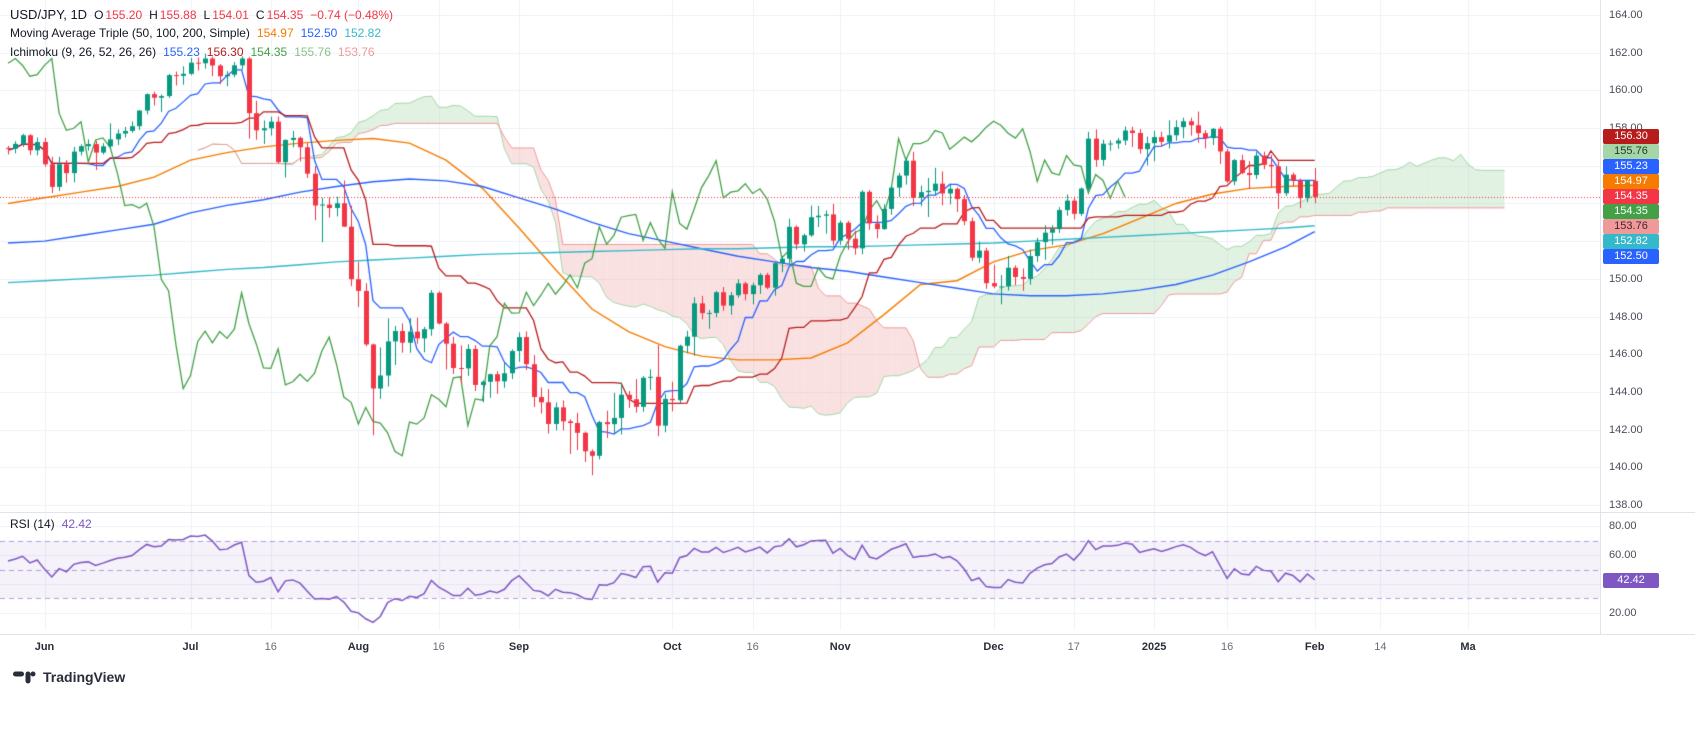 The image size is (1695, 752). What do you see at coordinates (1626, 15) in the screenshot?
I see `price-axis-label: 164.00` at bounding box center [1626, 15].